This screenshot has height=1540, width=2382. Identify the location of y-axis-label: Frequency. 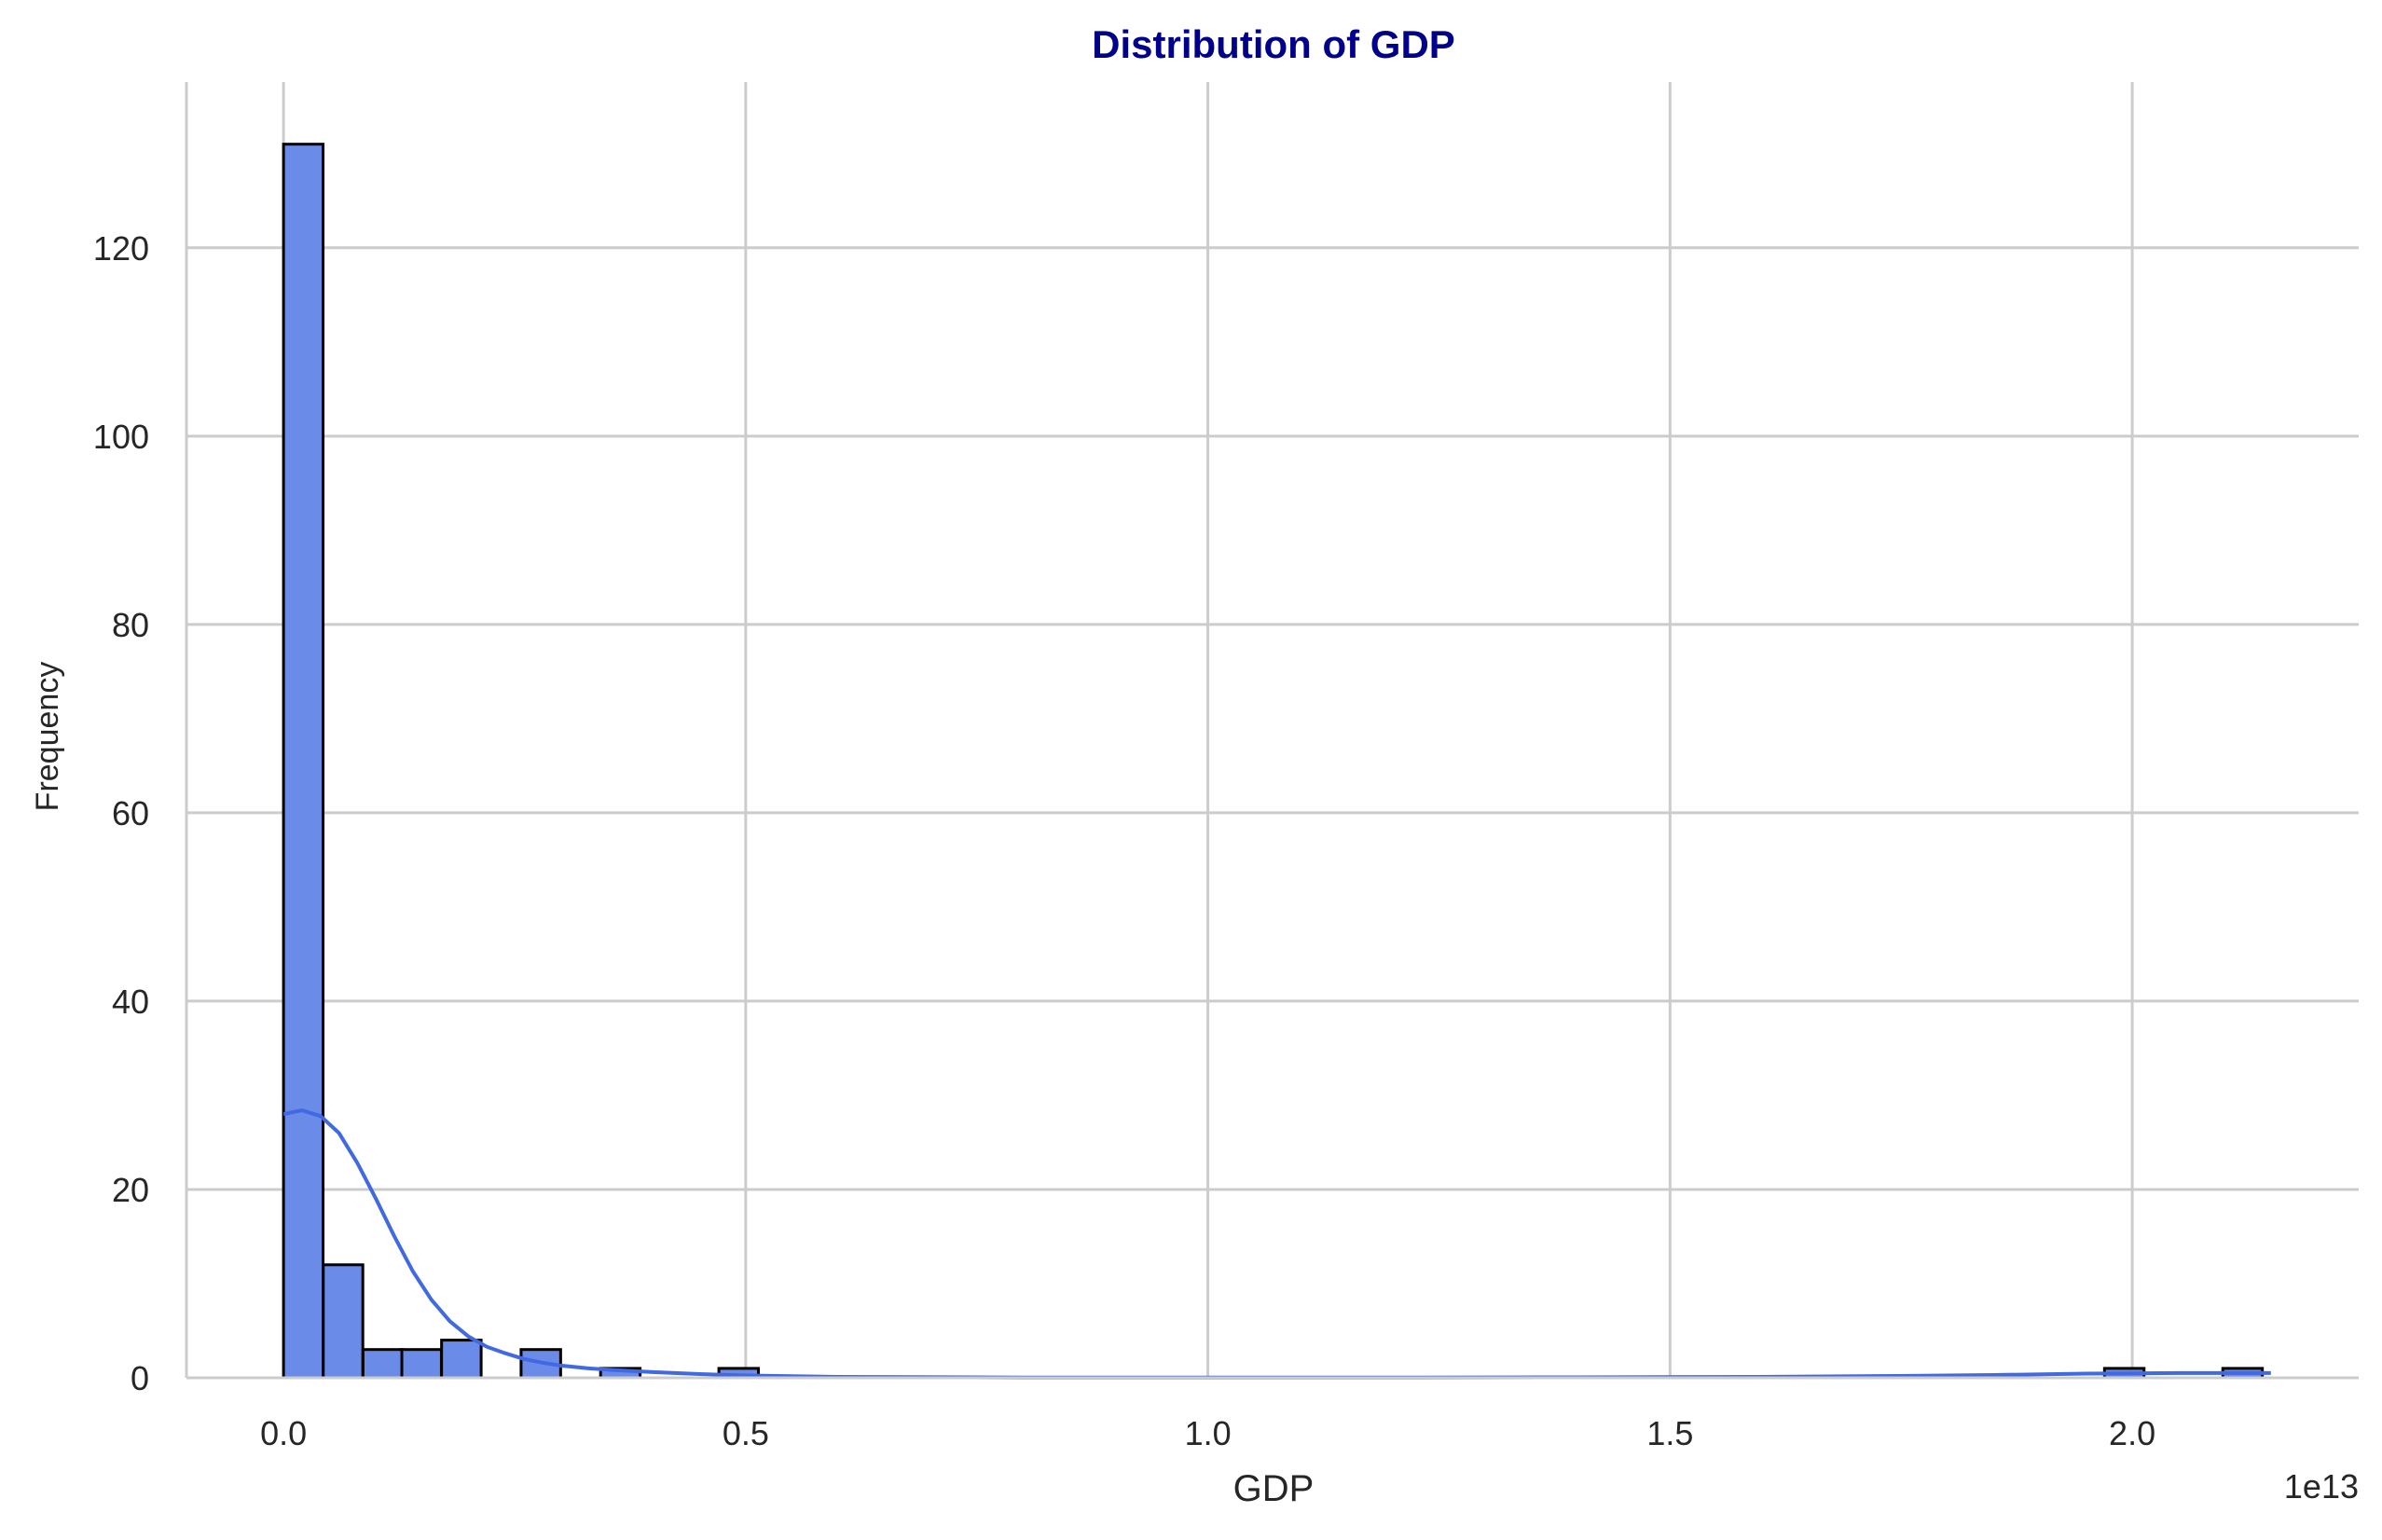
(47, 737).